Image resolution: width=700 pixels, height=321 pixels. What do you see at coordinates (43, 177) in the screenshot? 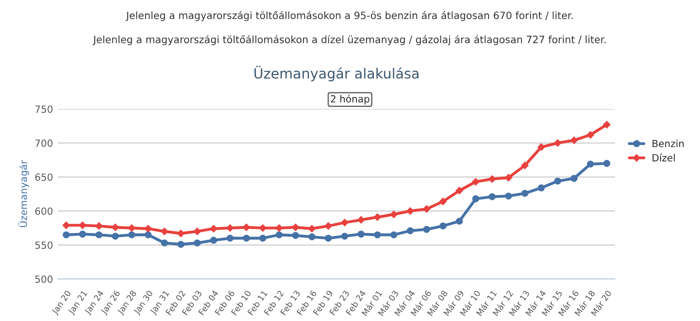
I see `y-tick-label: 650` at bounding box center [43, 177].